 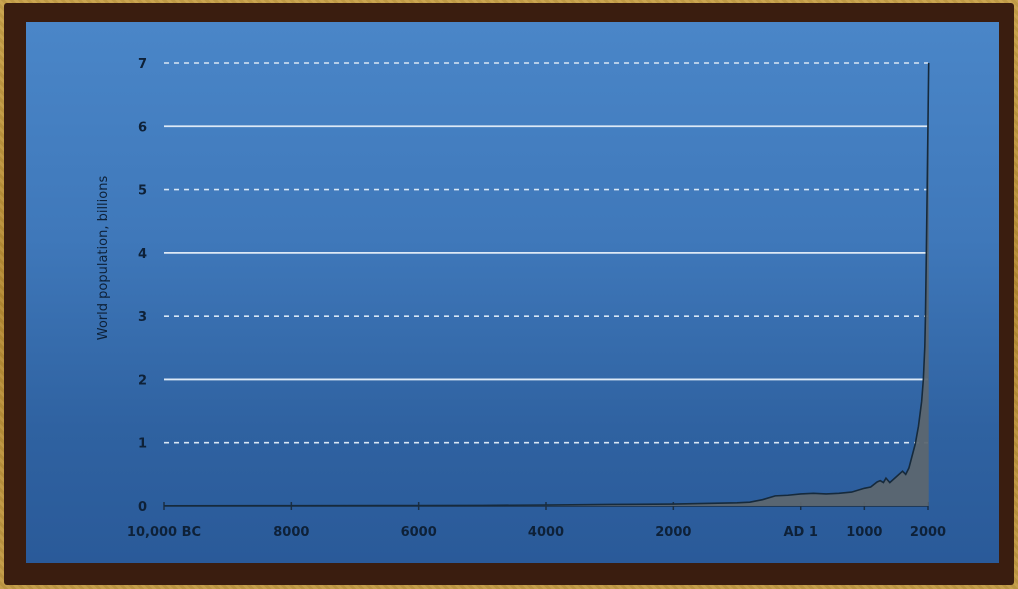 What do you see at coordinates (142, 507) in the screenshot?
I see `y-tick-label: 0` at bounding box center [142, 507].